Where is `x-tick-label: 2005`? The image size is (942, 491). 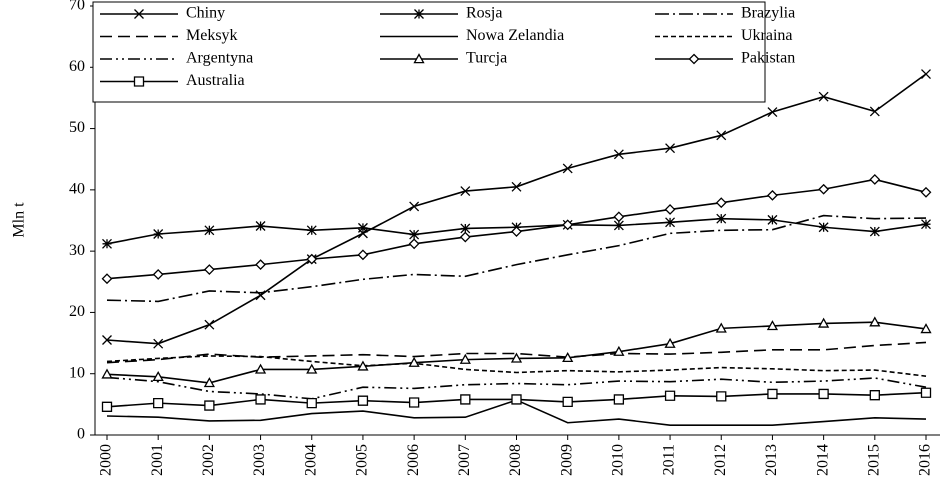 x-tick-label: 2005 is located at coordinates (362, 460).